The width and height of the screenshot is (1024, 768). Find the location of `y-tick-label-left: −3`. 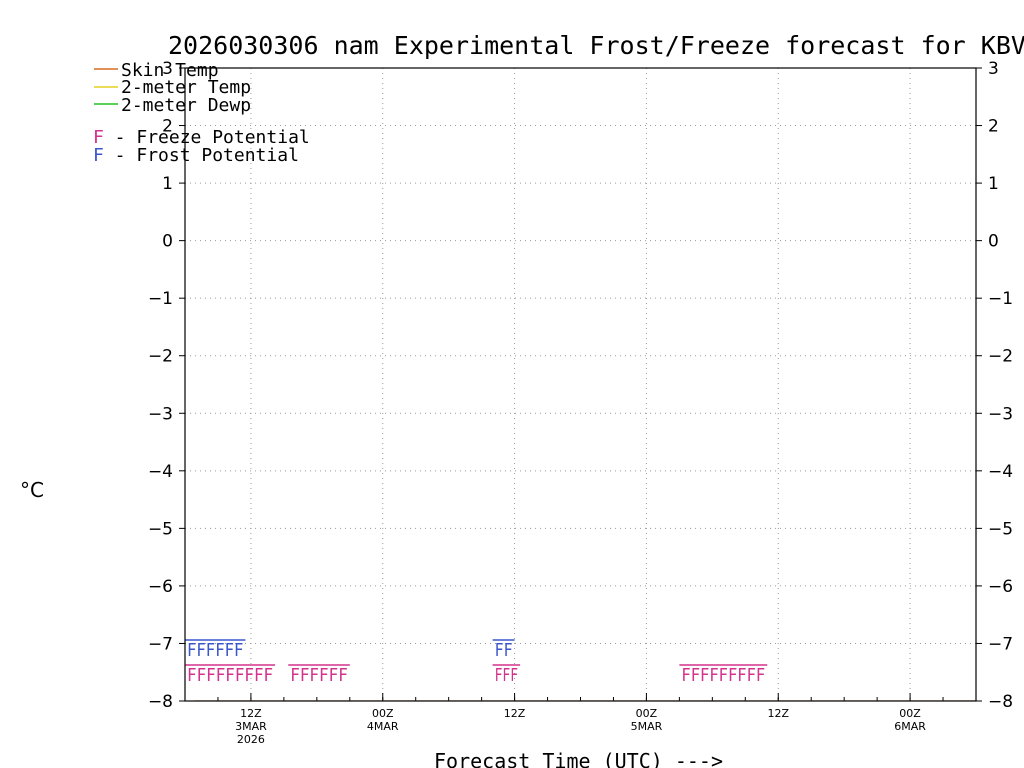

y-tick-label-left: −3 is located at coordinates (160, 414).